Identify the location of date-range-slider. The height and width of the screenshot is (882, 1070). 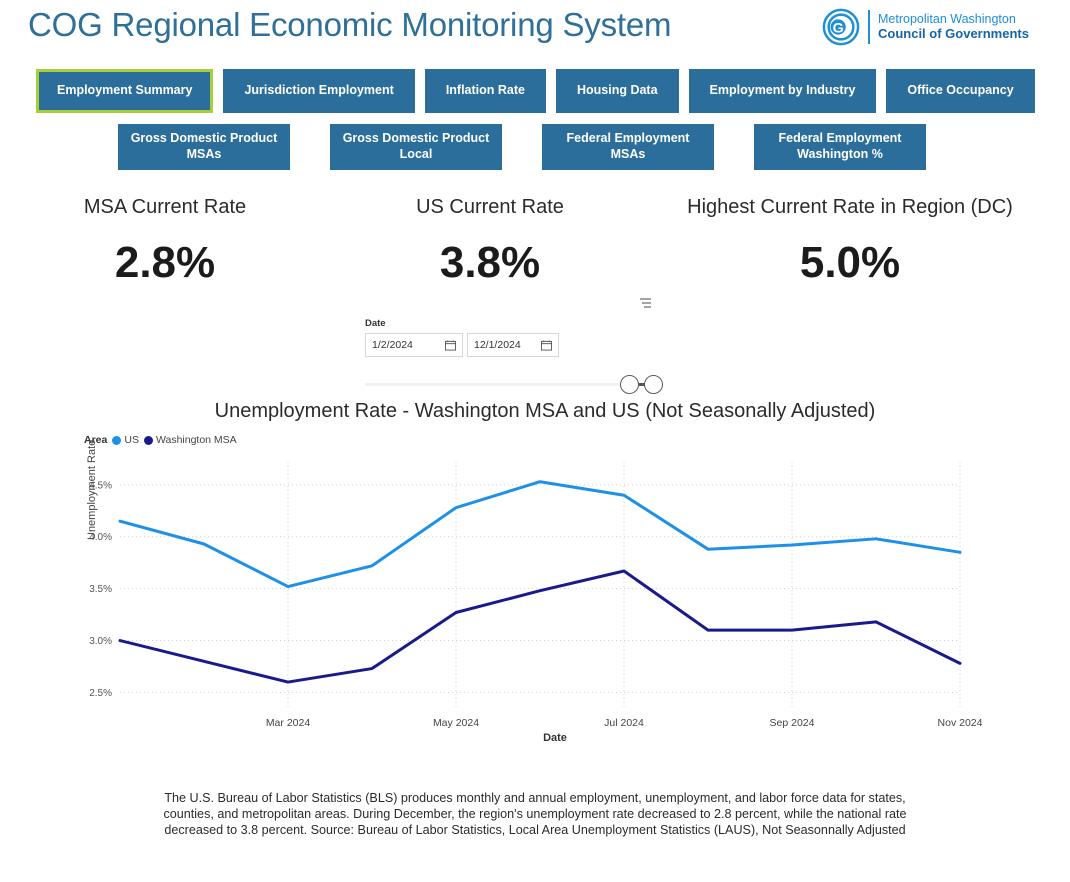
(514, 384).